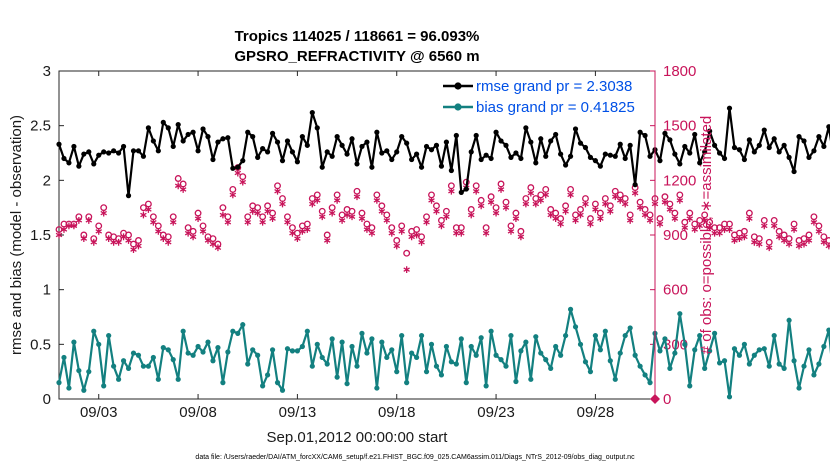  What do you see at coordinates (47, 71) in the screenshot?
I see `y-left-tick-label: 3` at bounding box center [47, 71].